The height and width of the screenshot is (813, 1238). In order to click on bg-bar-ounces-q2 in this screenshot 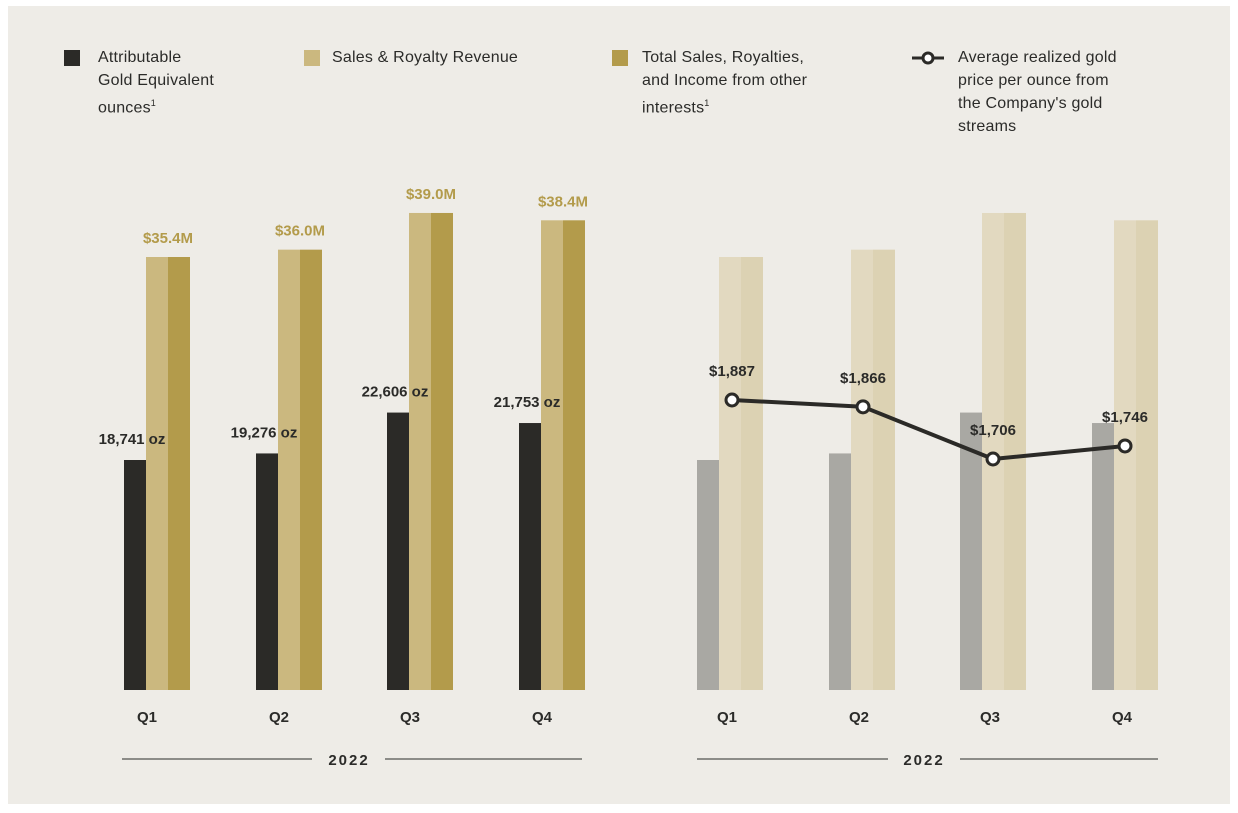, I will do `click(840, 571)`.